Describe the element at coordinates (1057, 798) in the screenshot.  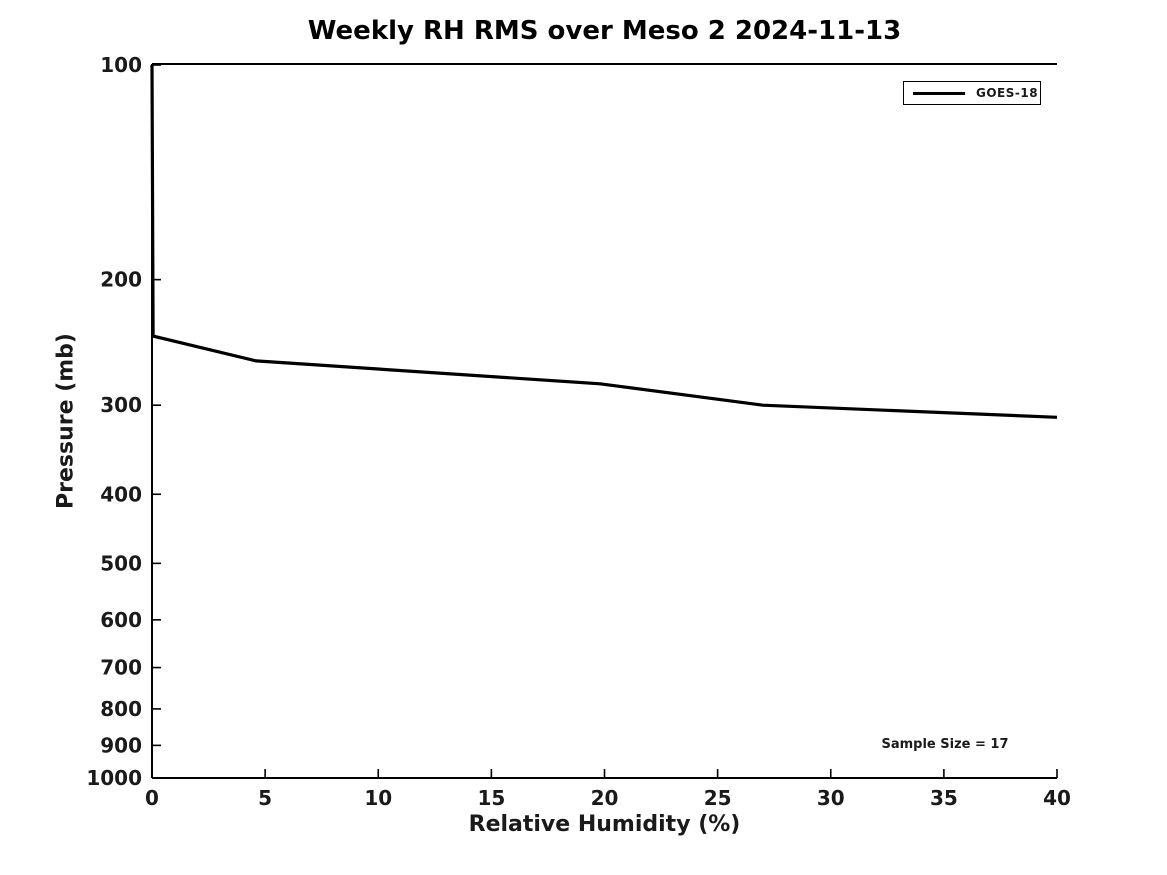
I see `x-tick-label: 40` at that location.